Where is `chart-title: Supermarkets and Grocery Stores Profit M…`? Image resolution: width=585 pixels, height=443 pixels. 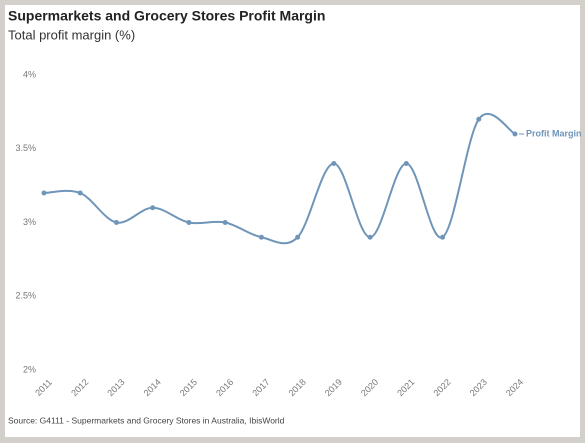 chart-title: Supermarkets and Grocery Stores Profit M… is located at coordinates (166, 16).